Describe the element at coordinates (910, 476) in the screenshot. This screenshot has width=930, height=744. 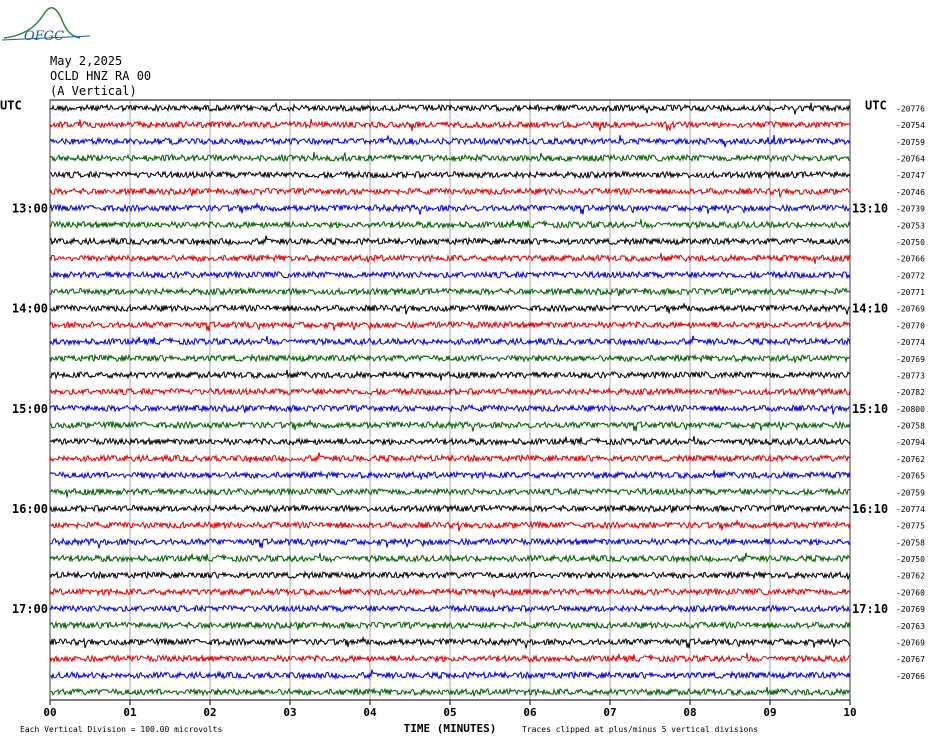
I see `row-offset-label: -20765` at that location.